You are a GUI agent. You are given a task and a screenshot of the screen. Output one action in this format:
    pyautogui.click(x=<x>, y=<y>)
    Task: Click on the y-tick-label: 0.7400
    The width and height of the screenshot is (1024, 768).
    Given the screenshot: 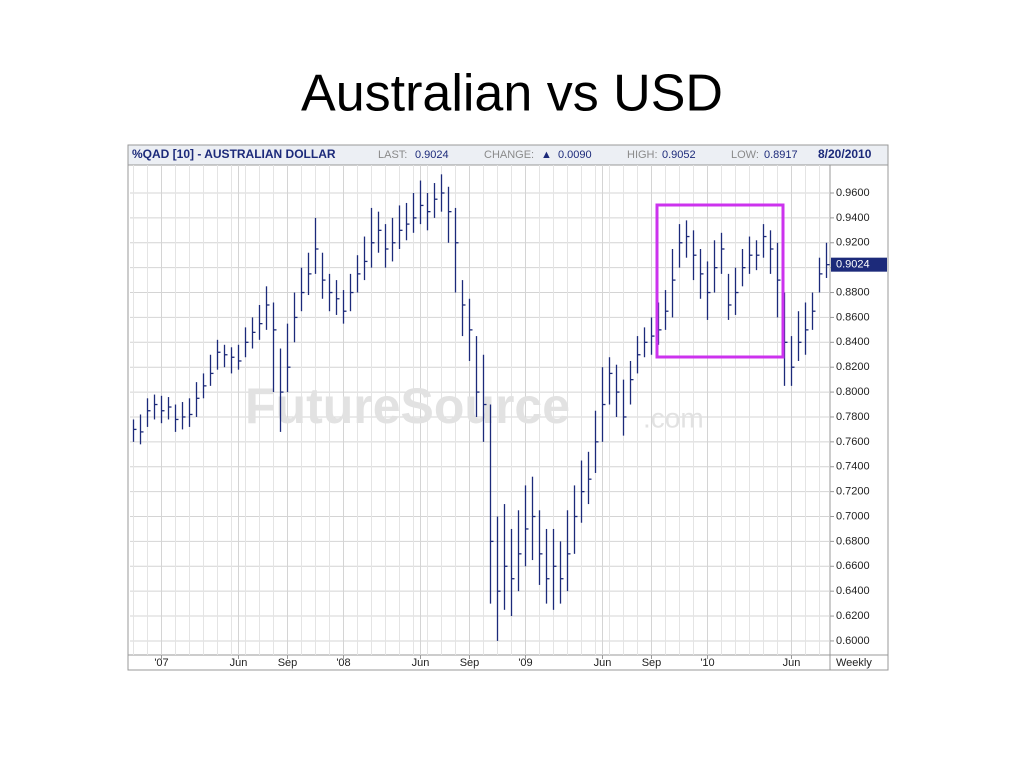 What is the action you would take?
    pyautogui.click(x=853, y=467)
    